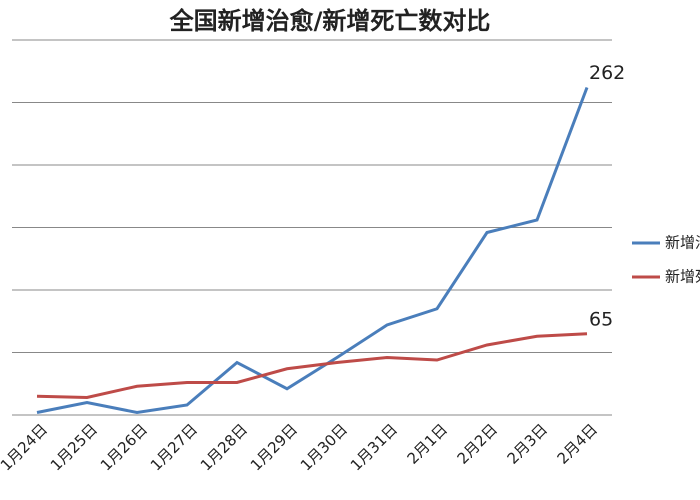 This screenshot has width=700, height=500. Describe the element at coordinates (25, 447) in the screenshot. I see `x-tick-label: 1月24日` at that location.